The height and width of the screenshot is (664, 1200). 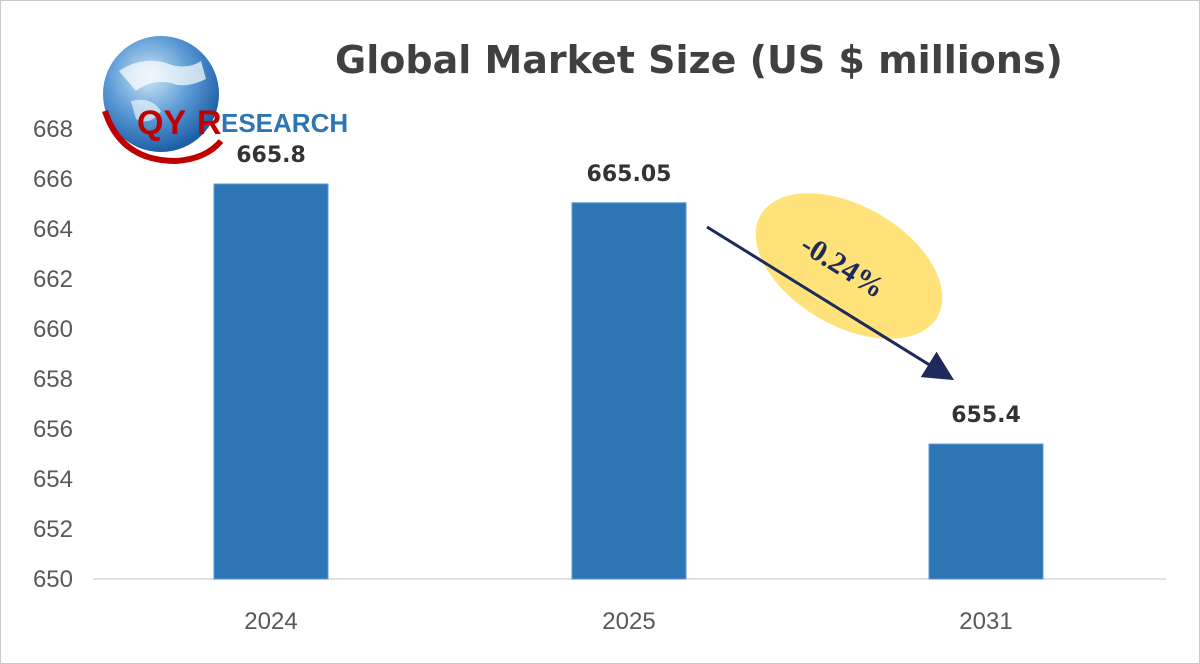 What do you see at coordinates (53, 579) in the screenshot?
I see `y-tick-label: 650` at bounding box center [53, 579].